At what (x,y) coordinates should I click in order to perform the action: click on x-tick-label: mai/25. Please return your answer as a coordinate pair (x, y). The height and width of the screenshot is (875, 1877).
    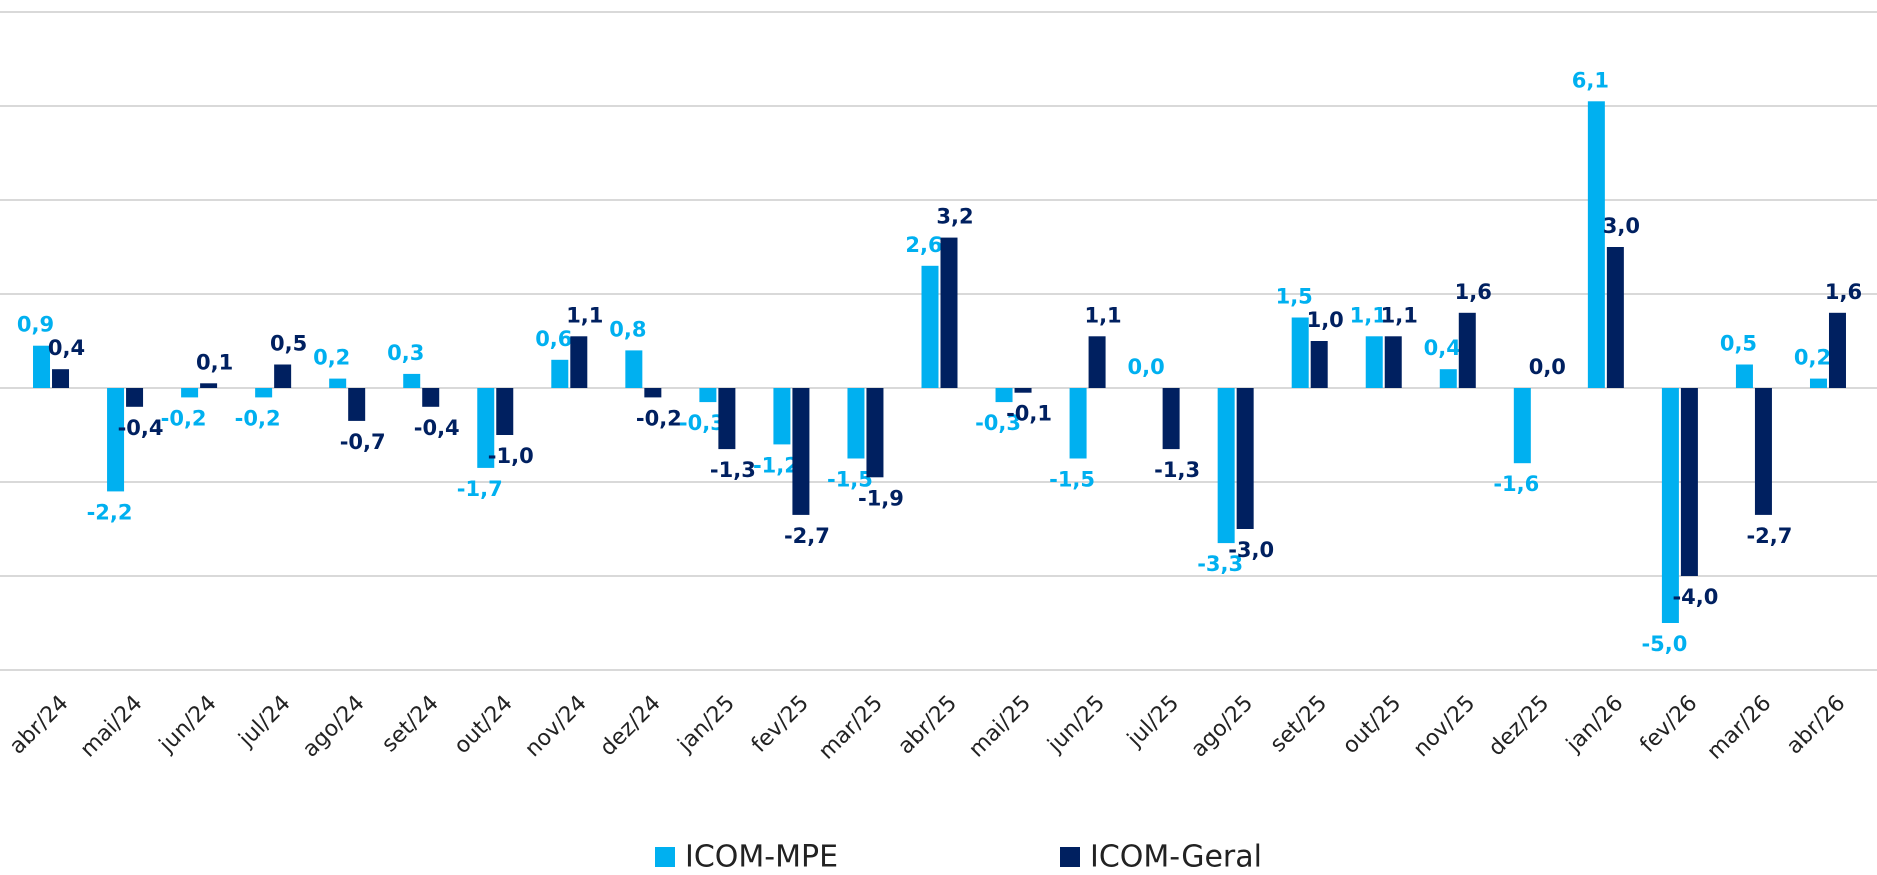
    Looking at the image, I should click on (1000, 727).